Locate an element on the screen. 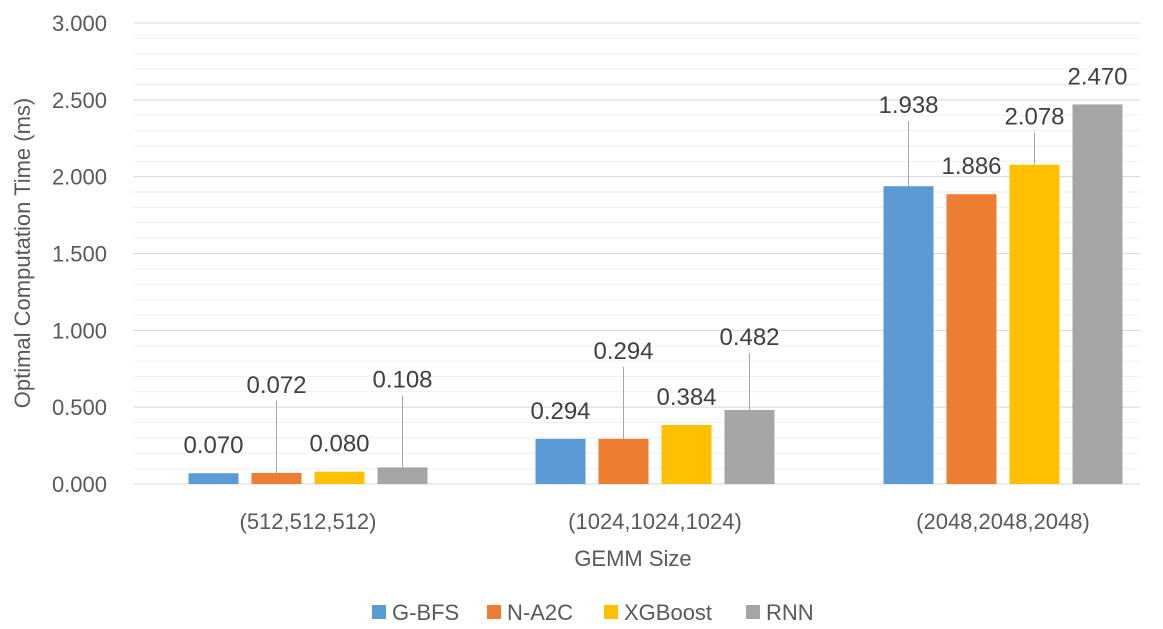 Image resolution: width=1163 pixels, height=629 pixels. y-axis-ticks: 0.000 0.500 1.000 1.500 2.000 2.500 3.000 is located at coordinates (79, 254).